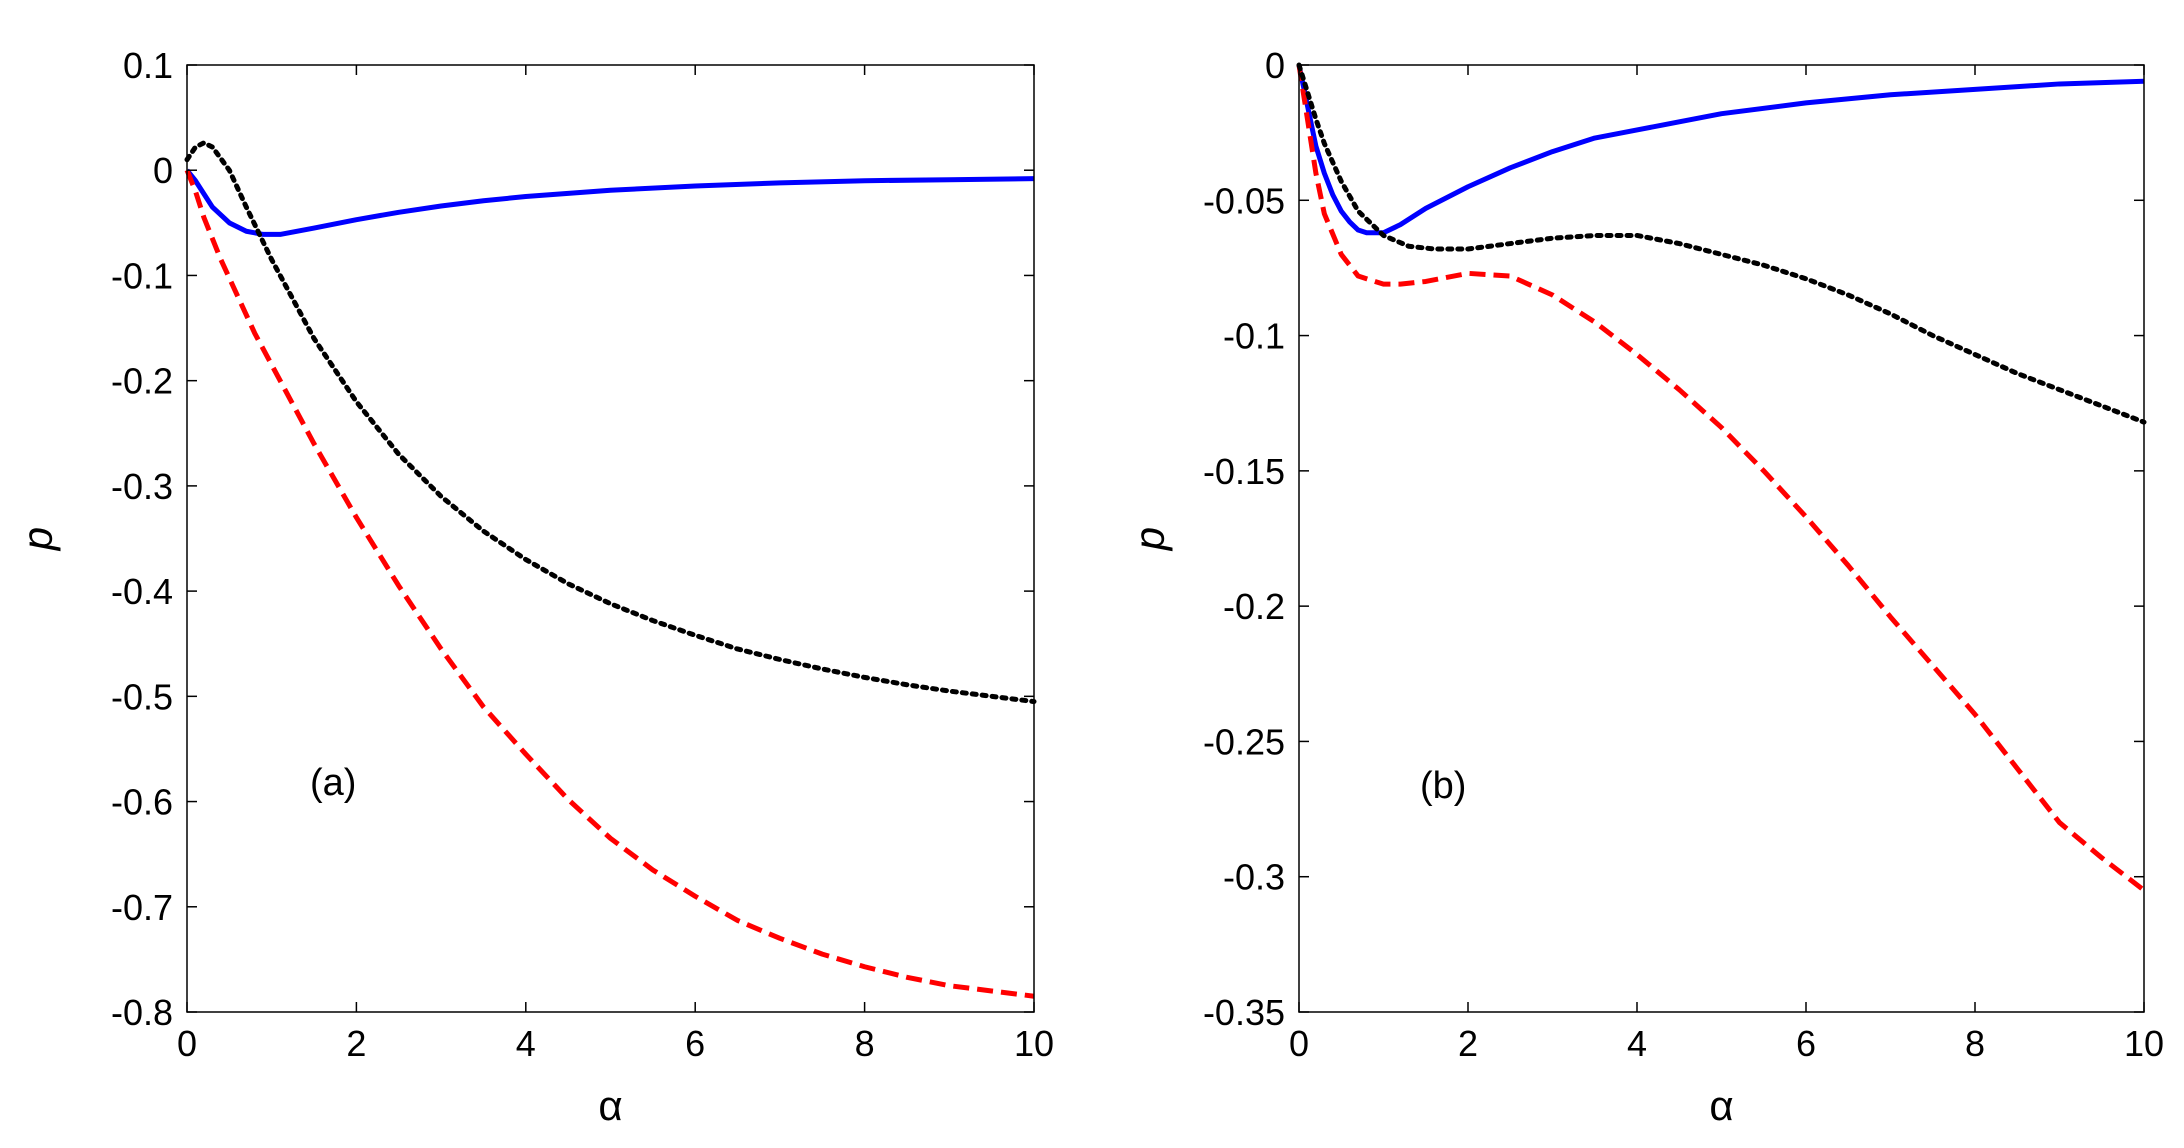 Image resolution: width=2184 pixels, height=1148 pixels. I want to click on y-tick-label: -0.5, so click(142, 696).